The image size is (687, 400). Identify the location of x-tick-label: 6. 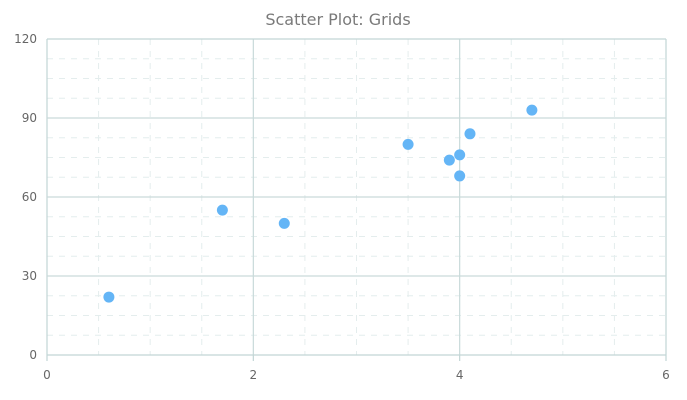
(666, 375).